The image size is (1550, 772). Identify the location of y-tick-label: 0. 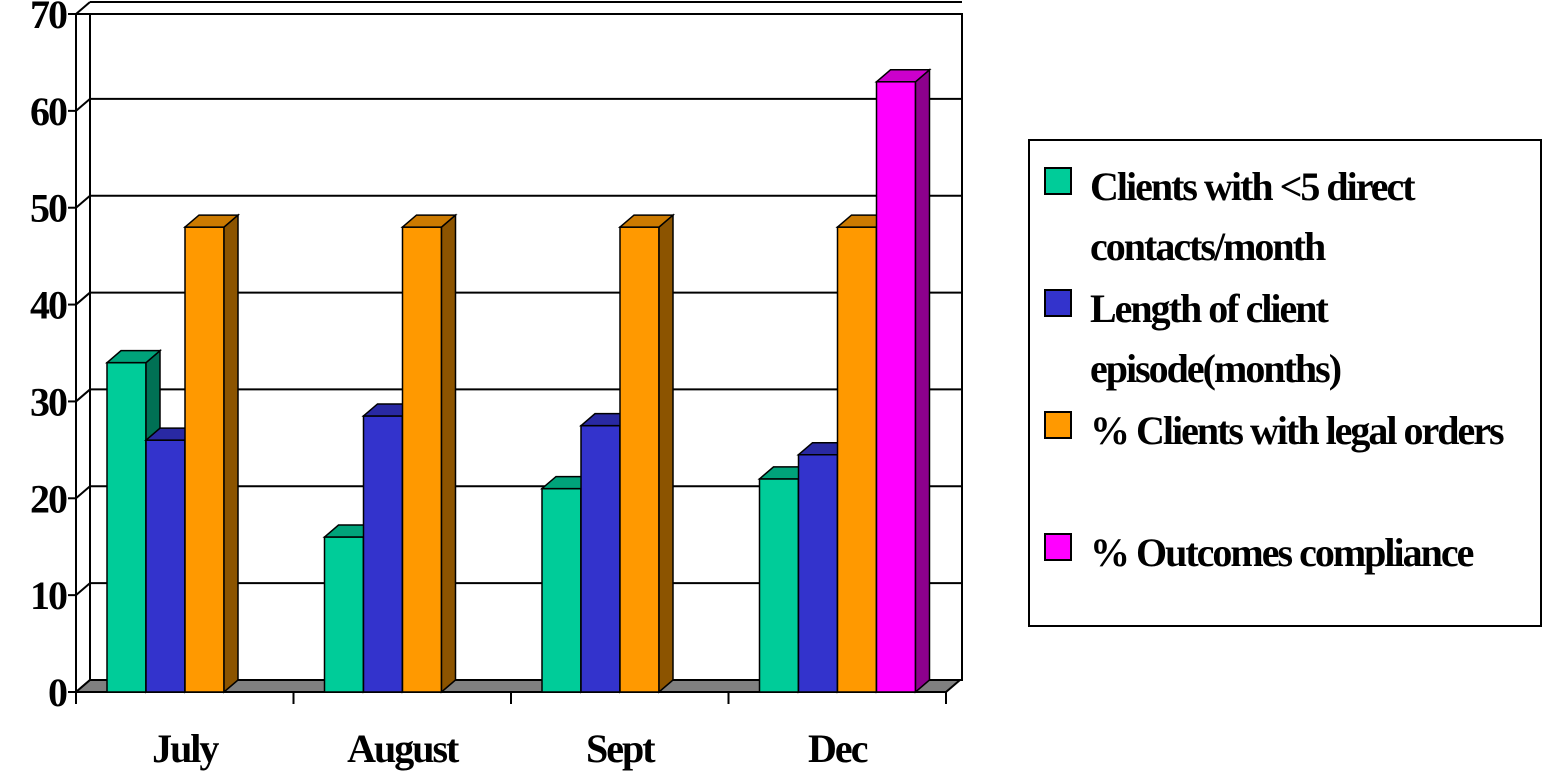
(57, 692).